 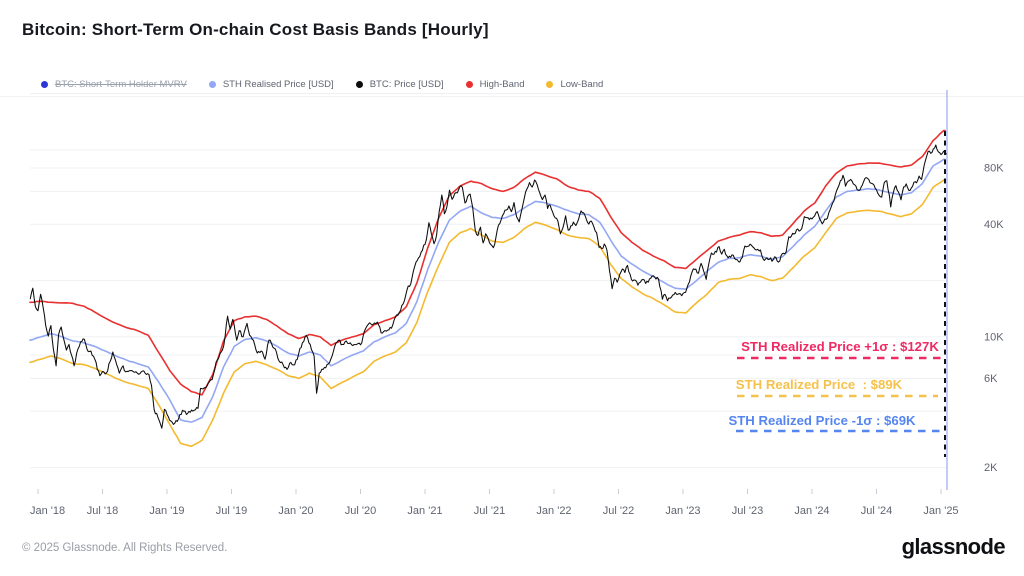 I want to click on legend-item-btc-price: BTC: Price [USD], so click(x=399, y=84).